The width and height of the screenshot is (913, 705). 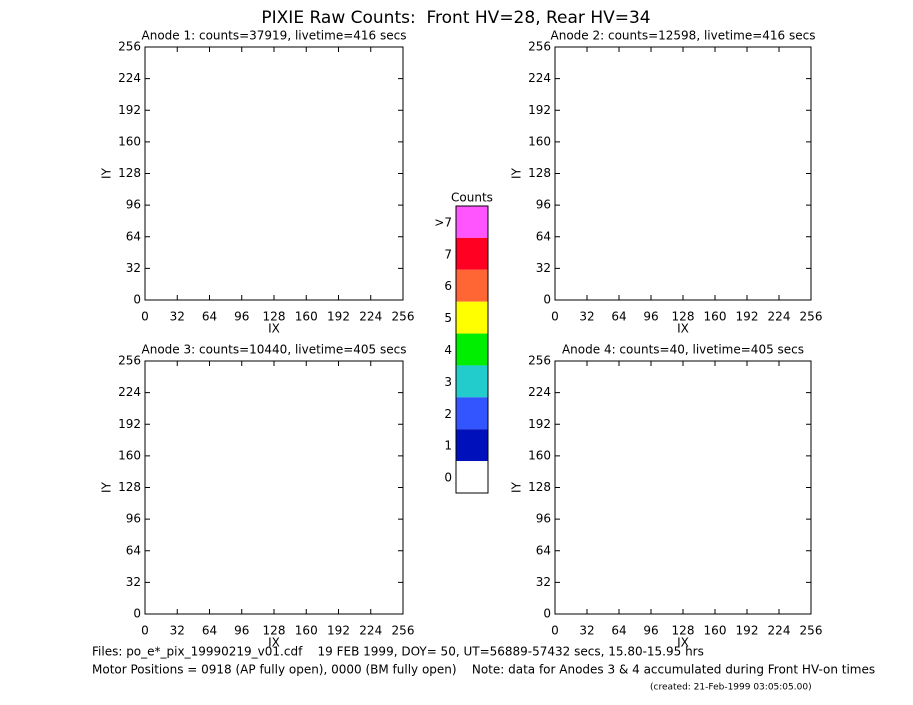 I want to click on colorbar-label: >7, so click(x=443, y=222).